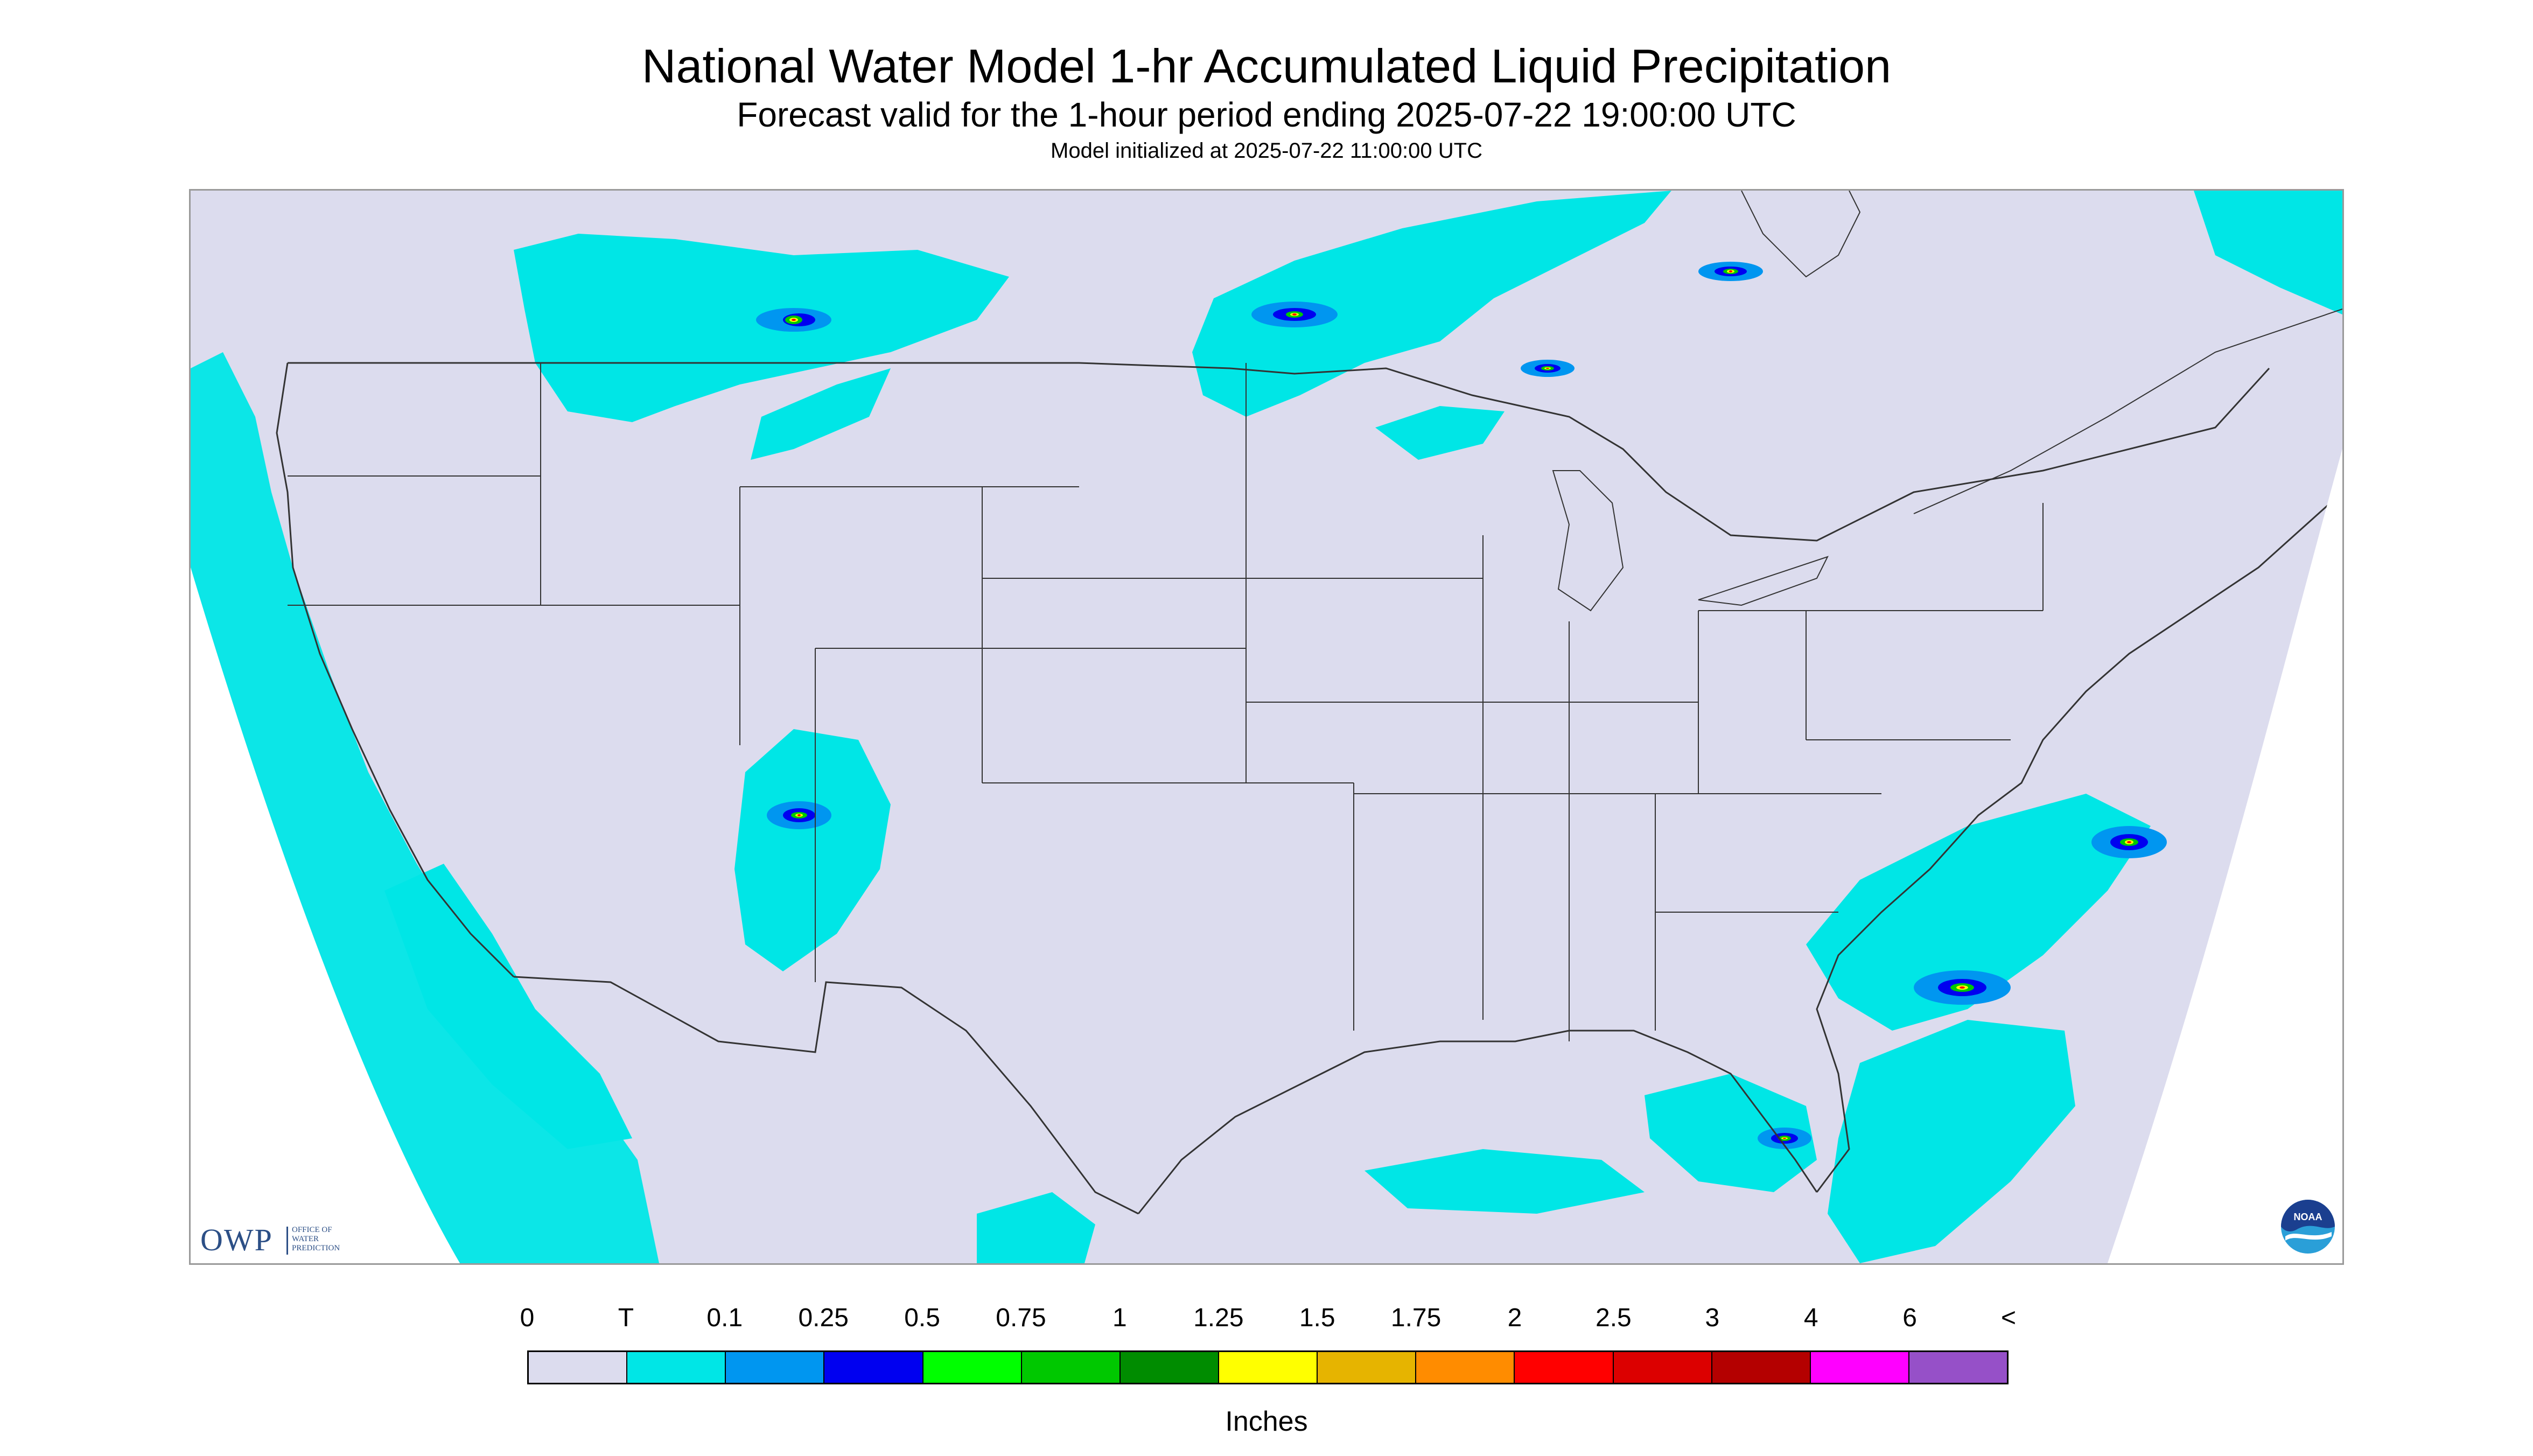 The width and height of the screenshot is (2533, 1456). I want to click on legend-tick-label: 6, so click(1910, 1318).